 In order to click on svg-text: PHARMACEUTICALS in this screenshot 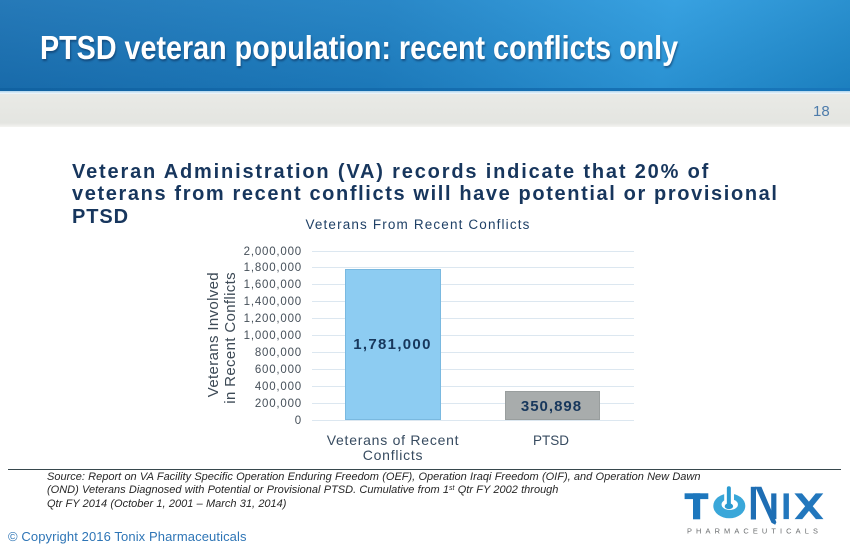, I will do `click(754, 531)`.